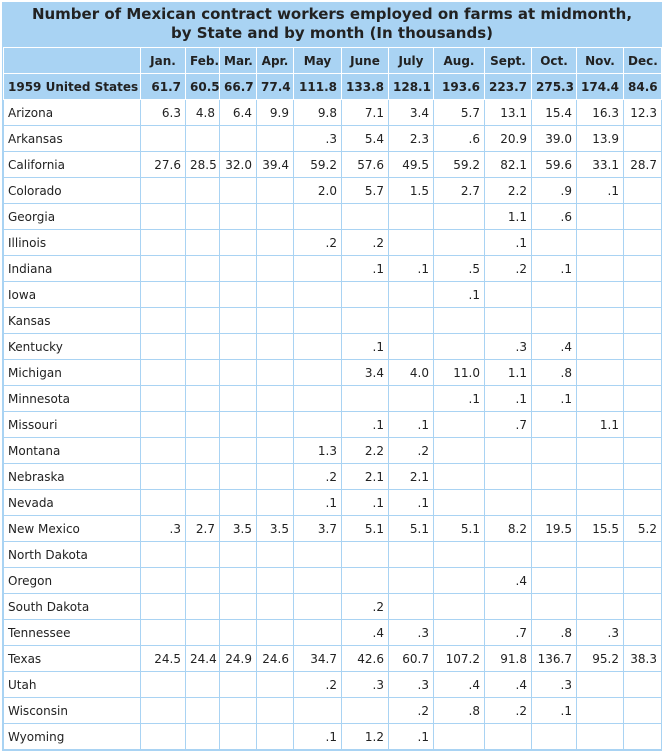  What do you see at coordinates (72, 216) in the screenshot?
I see `row-label: Georgia` at bounding box center [72, 216].